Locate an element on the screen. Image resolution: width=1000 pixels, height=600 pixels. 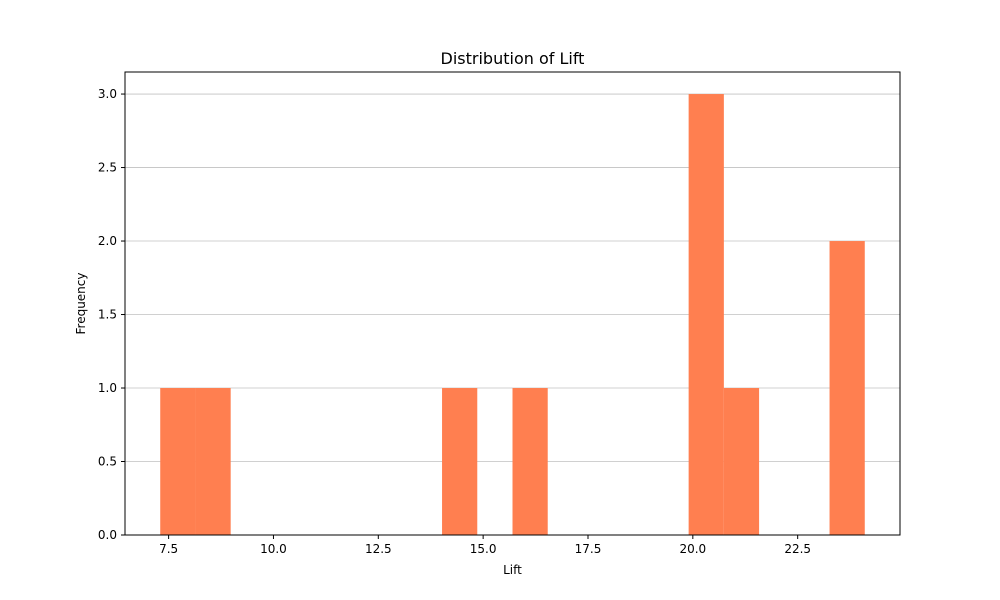
x-tick-label: 7.5 is located at coordinates (168, 549).